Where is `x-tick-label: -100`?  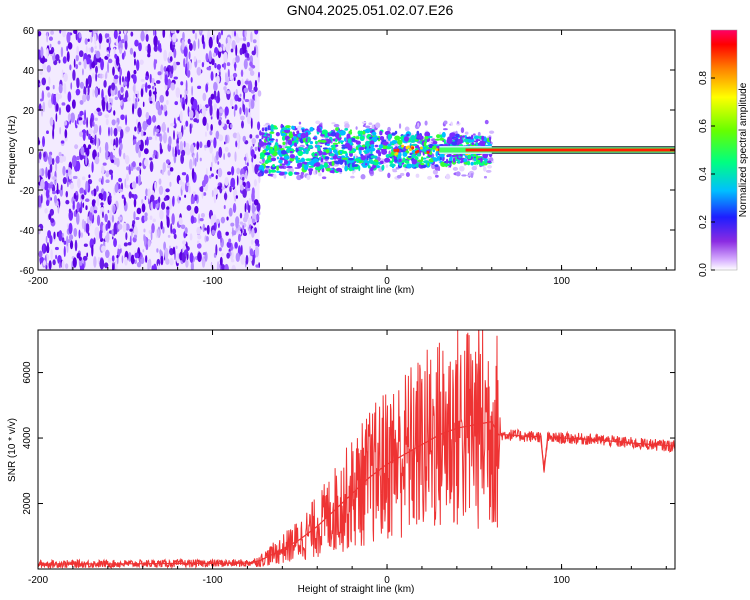 x-tick-label: -100 is located at coordinates (213, 281).